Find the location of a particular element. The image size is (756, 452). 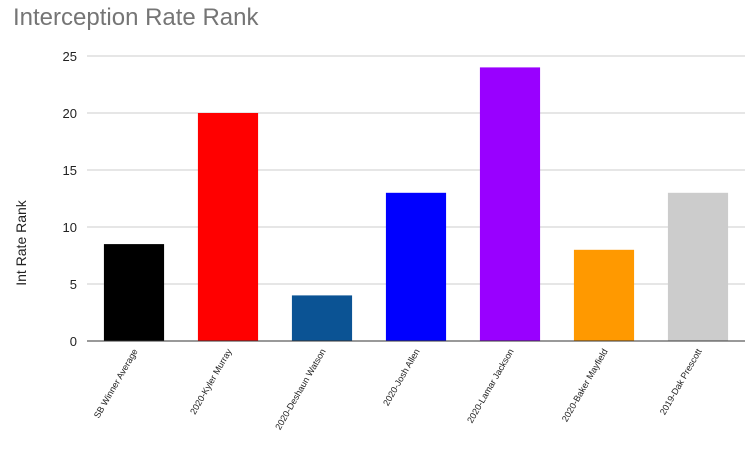

y-axis-label: Int Rate Rank is located at coordinates (21, 242).